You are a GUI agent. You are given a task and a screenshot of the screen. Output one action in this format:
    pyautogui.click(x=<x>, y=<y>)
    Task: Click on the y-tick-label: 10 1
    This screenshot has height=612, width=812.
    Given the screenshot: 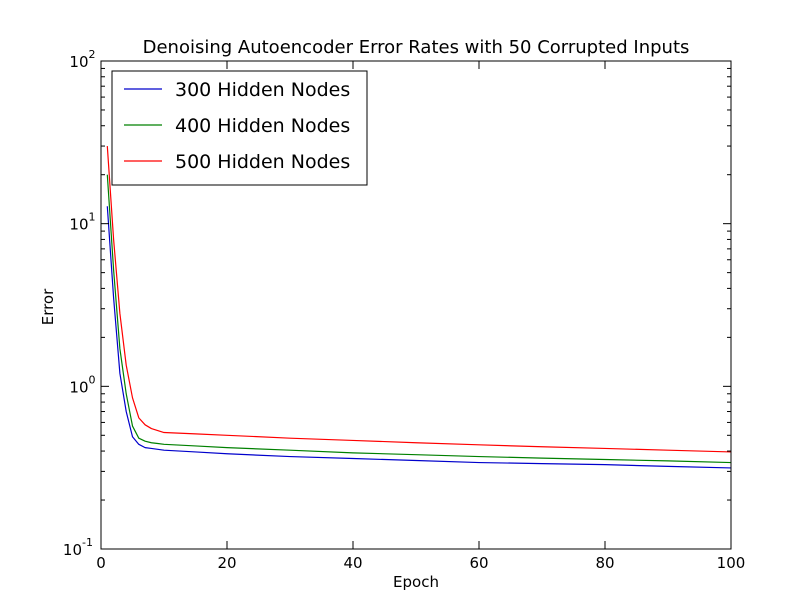 What is the action you would take?
    pyautogui.click(x=82, y=222)
    